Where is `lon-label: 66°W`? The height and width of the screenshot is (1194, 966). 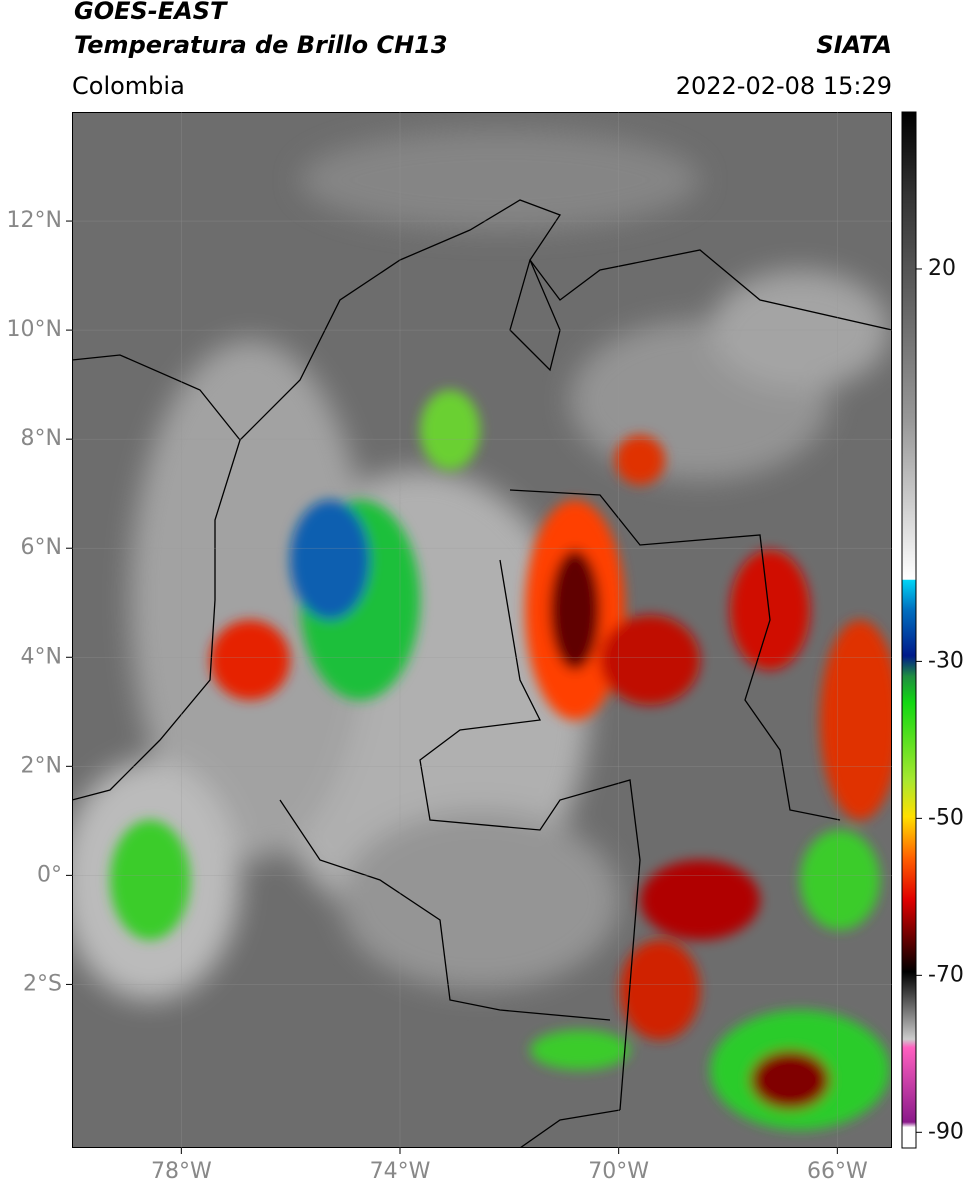
lon-label: 66°W is located at coordinates (837, 1171).